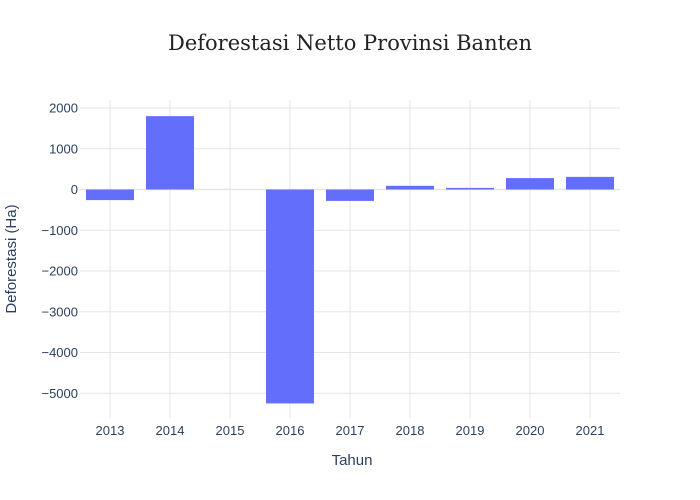 This screenshot has height=500, width=700. I want to click on bar-2017, so click(350, 195).